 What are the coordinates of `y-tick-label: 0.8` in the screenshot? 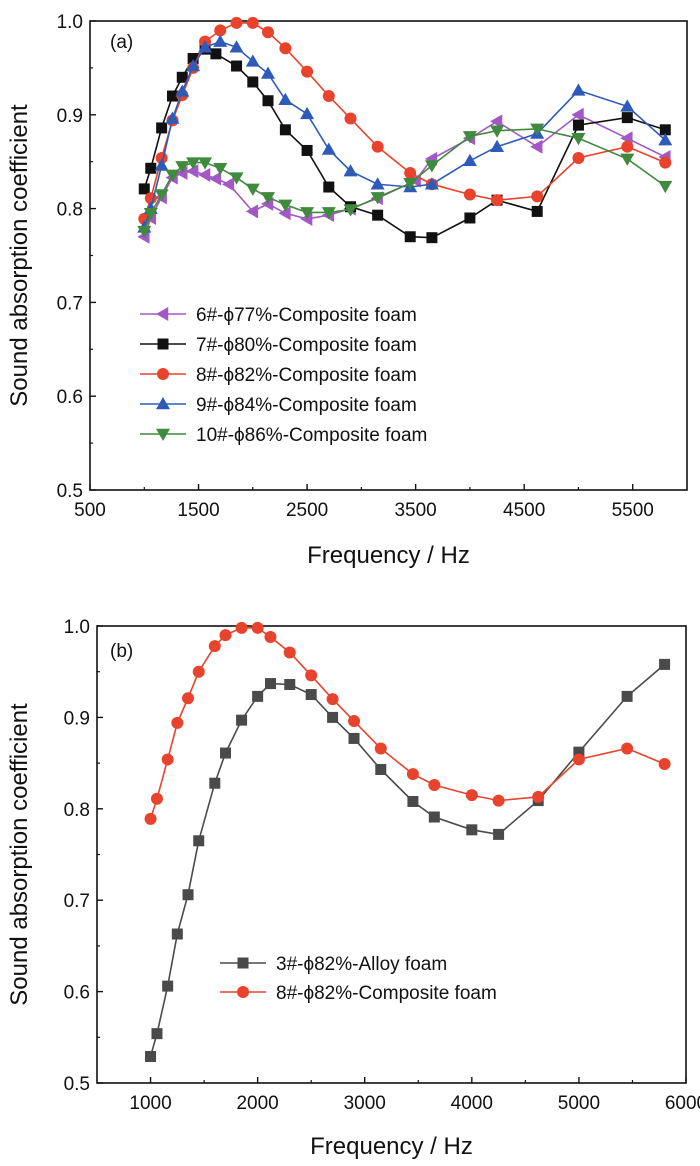 It's located at (77, 810).